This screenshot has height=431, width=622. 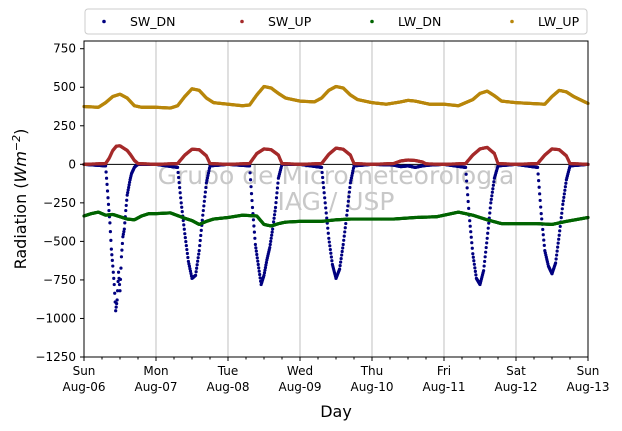 I want to click on y-axis-title-unit: Wm, so click(x=20, y=166).